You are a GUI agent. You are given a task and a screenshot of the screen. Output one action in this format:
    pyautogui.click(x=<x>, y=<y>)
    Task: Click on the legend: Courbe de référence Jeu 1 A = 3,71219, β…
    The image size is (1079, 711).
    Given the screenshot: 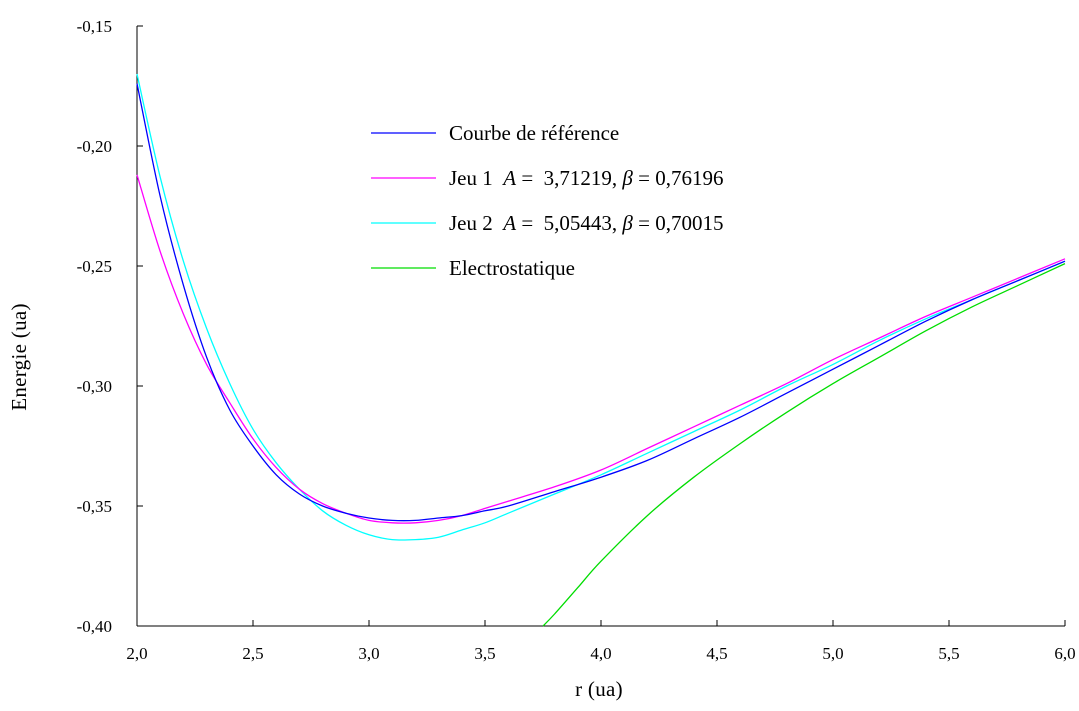 What is the action you would take?
    pyautogui.click(x=547, y=200)
    